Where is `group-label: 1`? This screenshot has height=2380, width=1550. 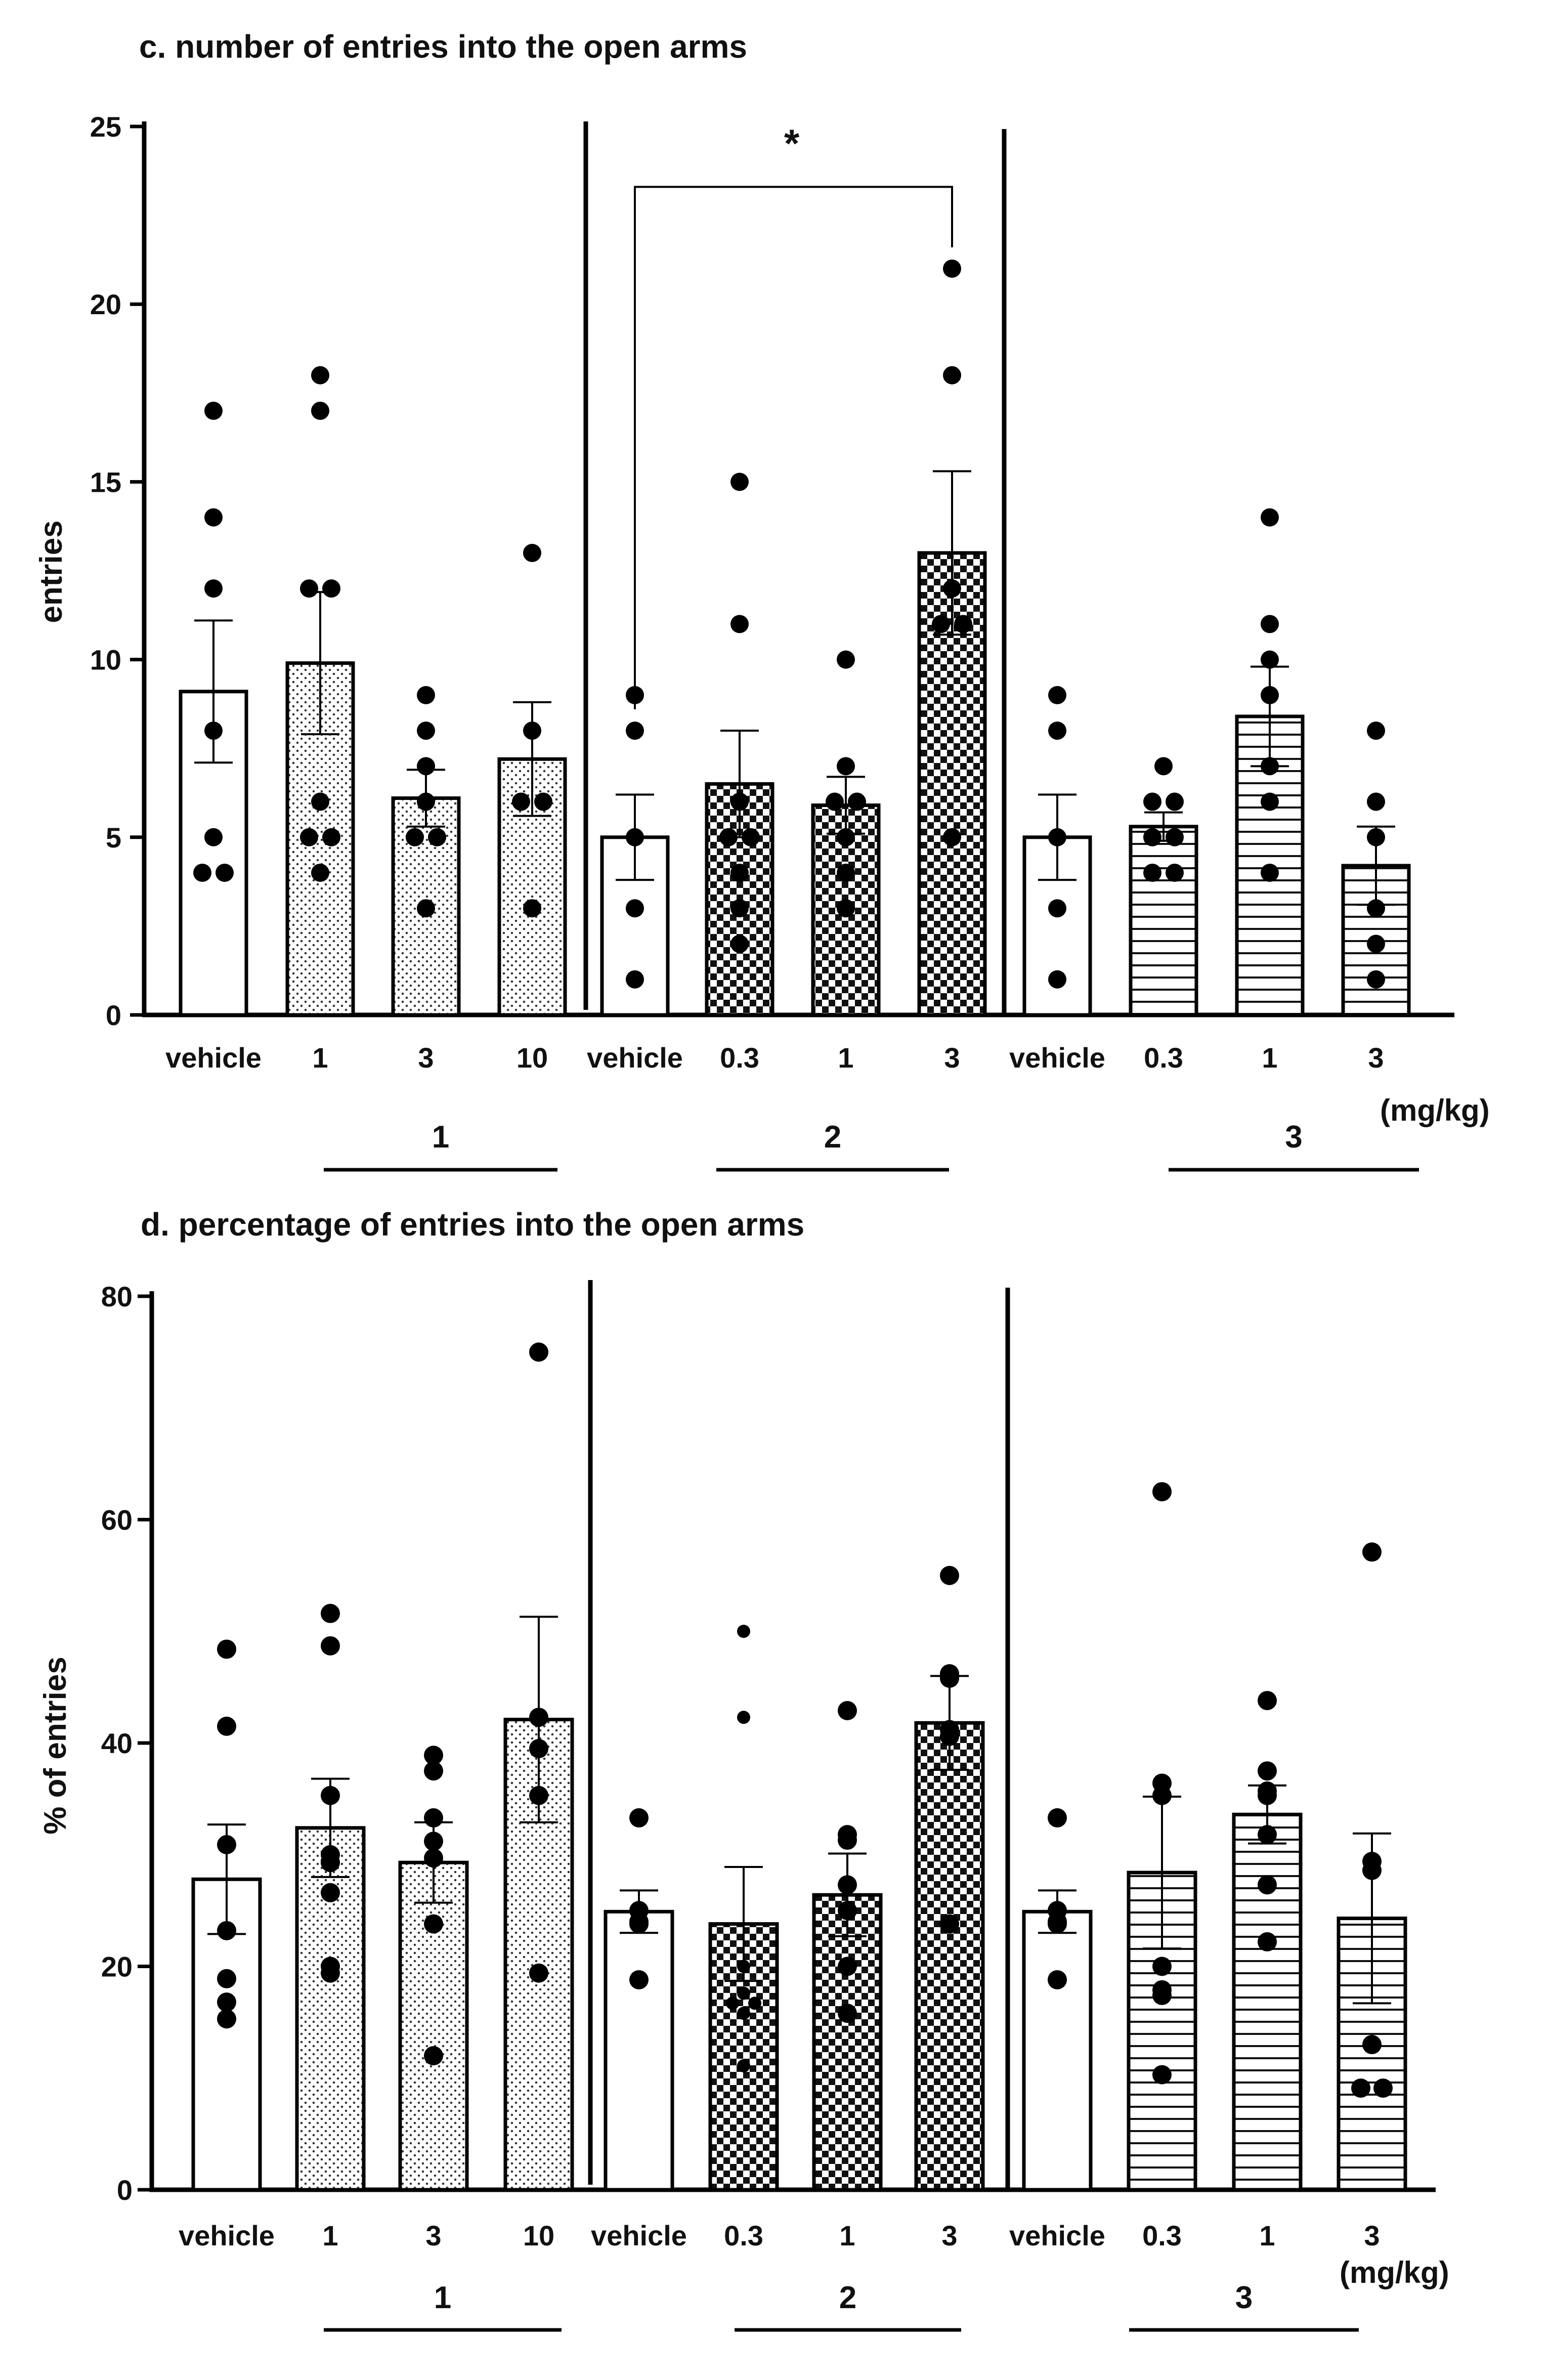
group-label: 1 is located at coordinates (440, 1137).